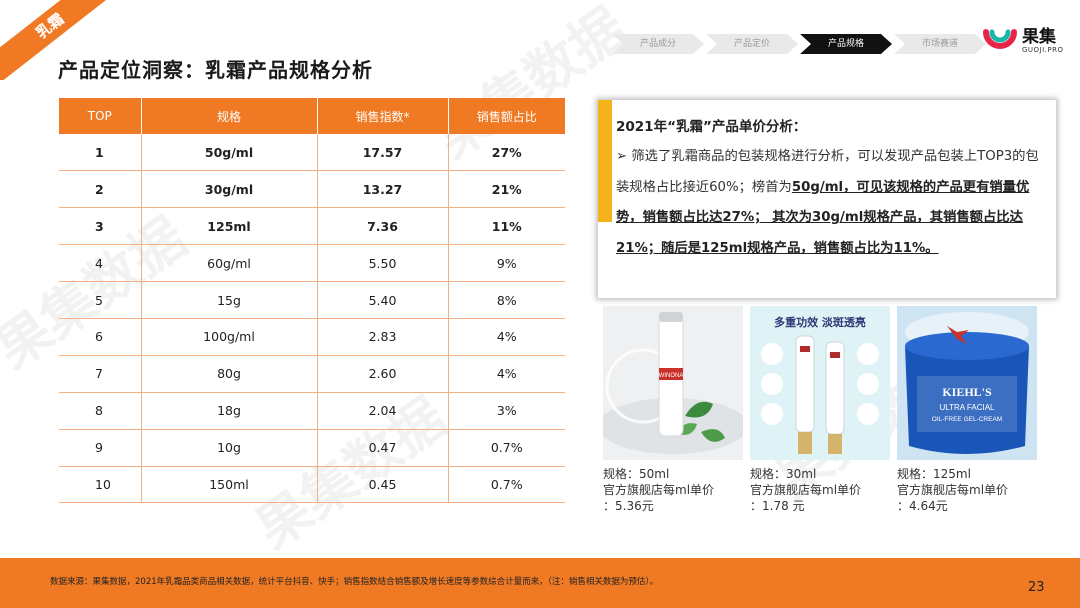 This screenshot has height=608, width=1080. I want to click on cell-spec: 10g, so click(229, 448).